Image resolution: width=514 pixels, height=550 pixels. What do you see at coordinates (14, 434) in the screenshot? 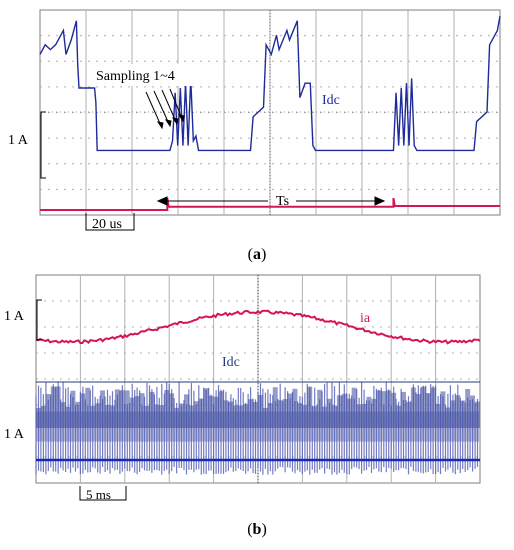
I see `panel-b-scale-label-bottom: 1 A` at bounding box center [14, 434].